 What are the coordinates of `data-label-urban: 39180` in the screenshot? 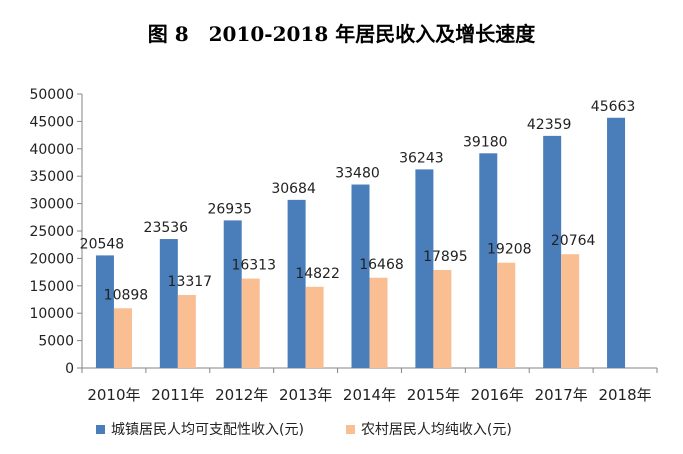 It's located at (485, 142).